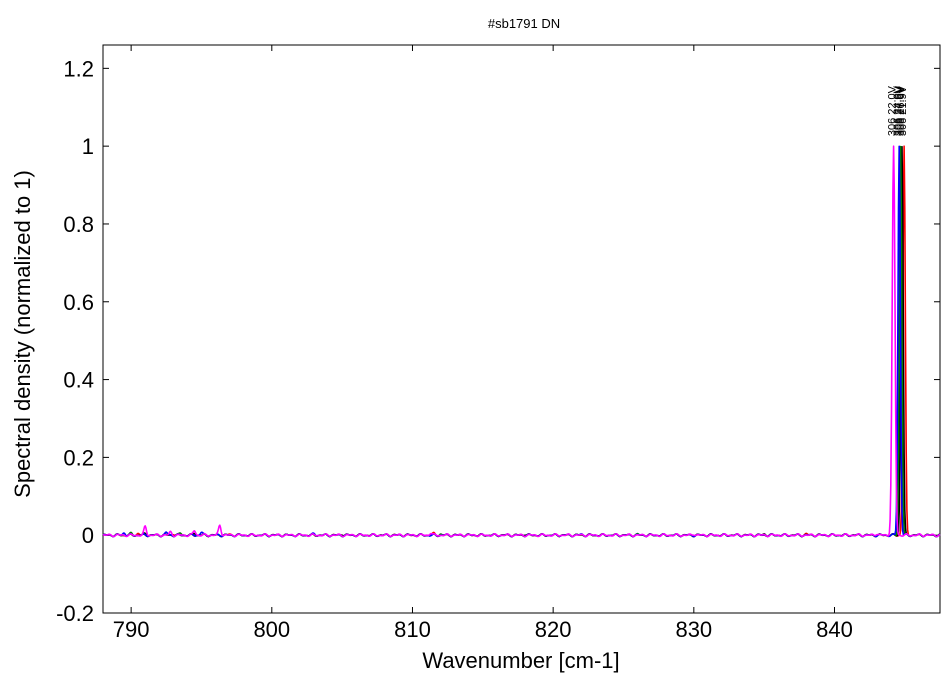  I want to click on peak-label: 306 22.0V, so click(893, 110).